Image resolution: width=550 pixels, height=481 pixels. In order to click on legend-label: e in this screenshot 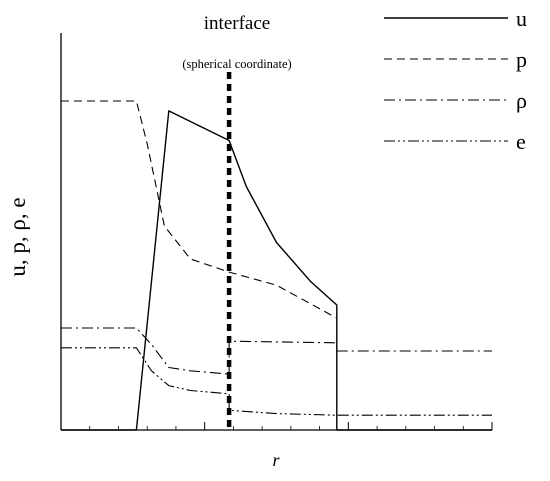, I will do `click(521, 141)`.